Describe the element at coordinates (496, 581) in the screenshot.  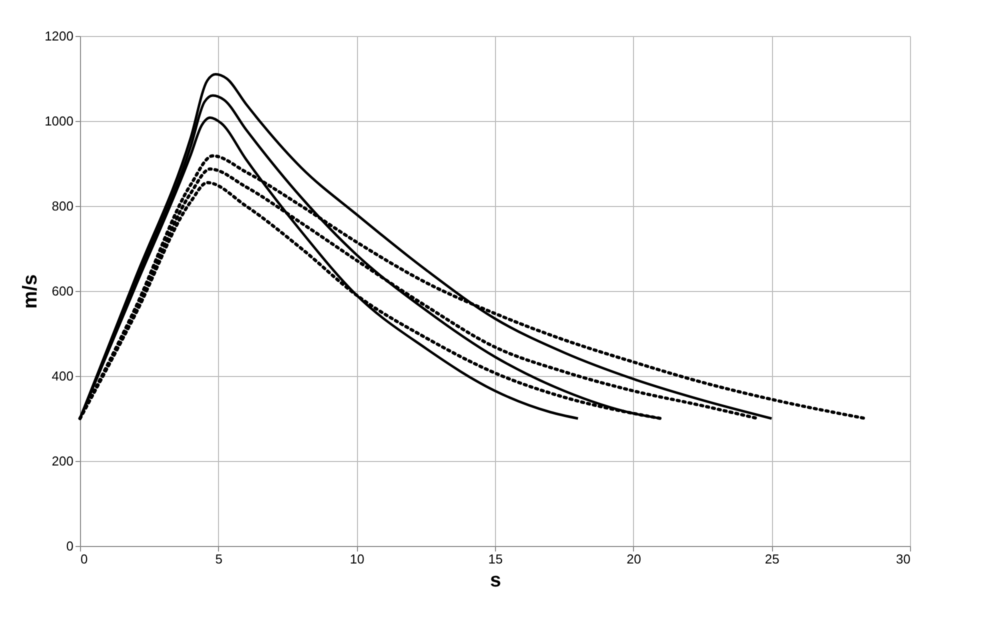
I see `x-axis-title: s` at that location.